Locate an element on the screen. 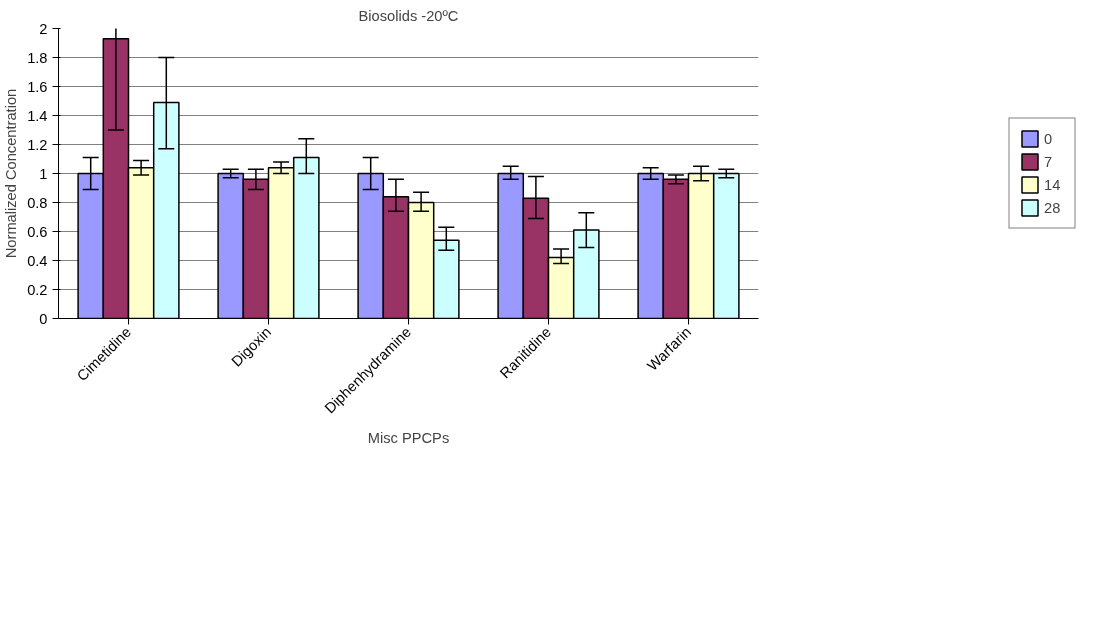 This screenshot has height=622, width=1115. y-tick-label: 0.2 is located at coordinates (37, 289).